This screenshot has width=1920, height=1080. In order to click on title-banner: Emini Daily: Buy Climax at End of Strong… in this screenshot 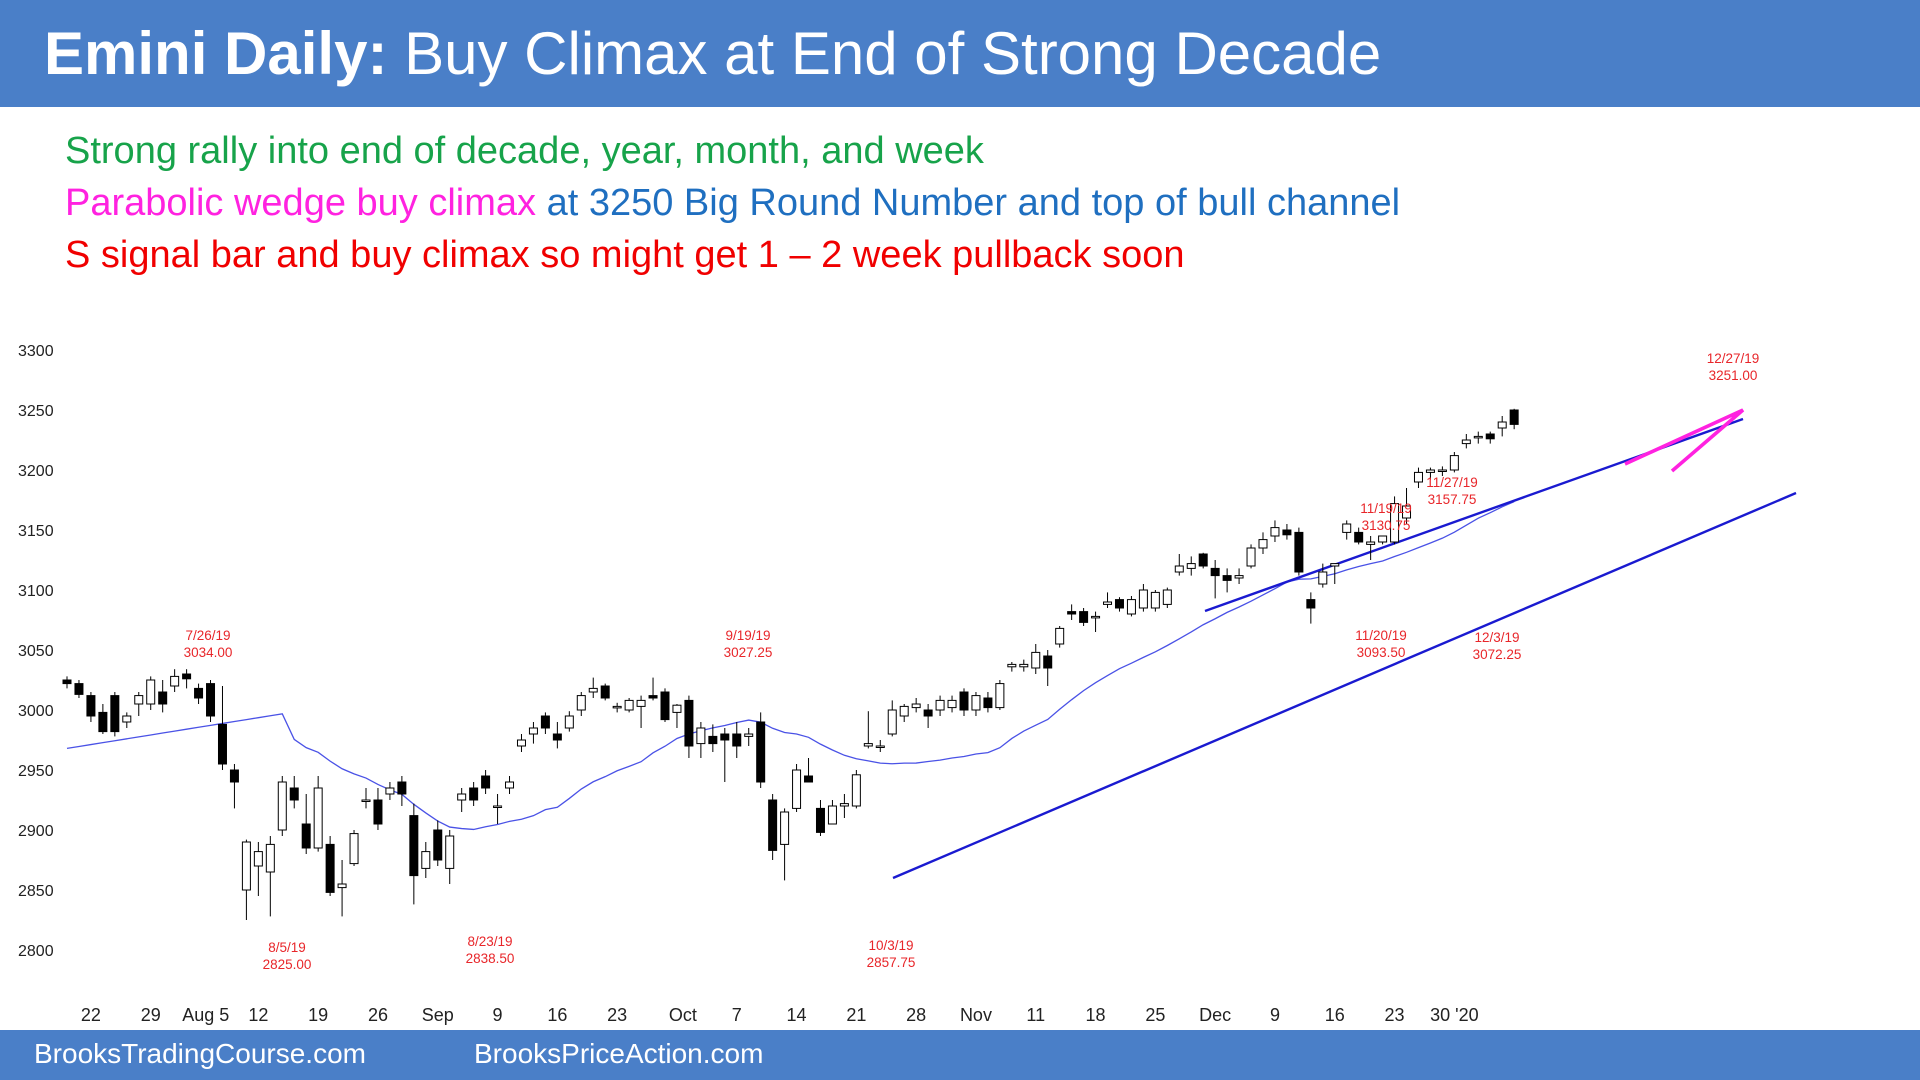, I will do `click(960, 53)`.